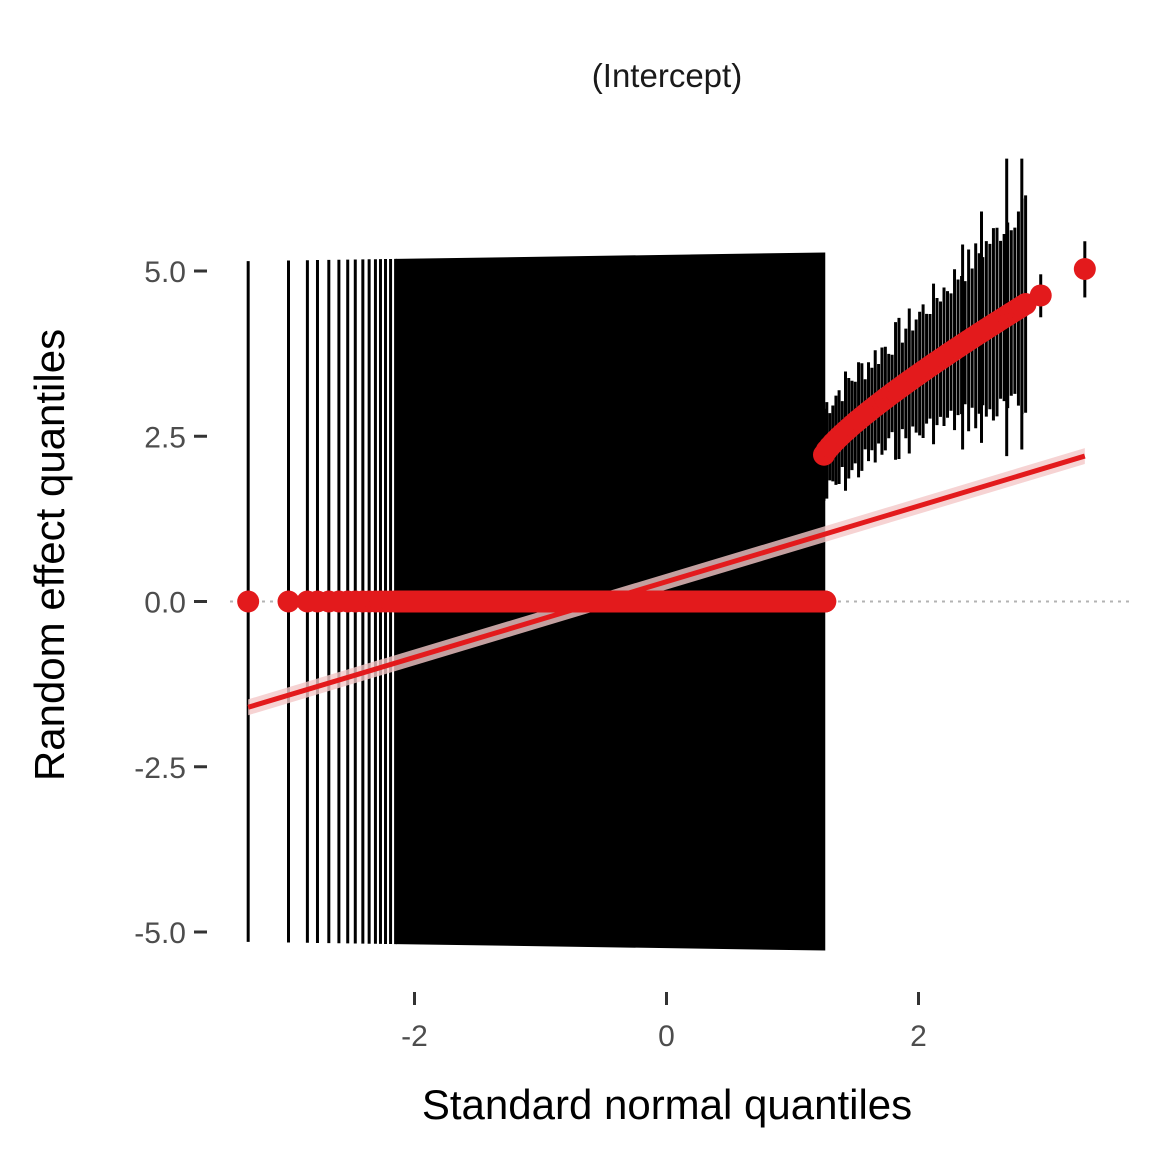  I want to click on x-axis: -2 0 2, so click(664, 1022).